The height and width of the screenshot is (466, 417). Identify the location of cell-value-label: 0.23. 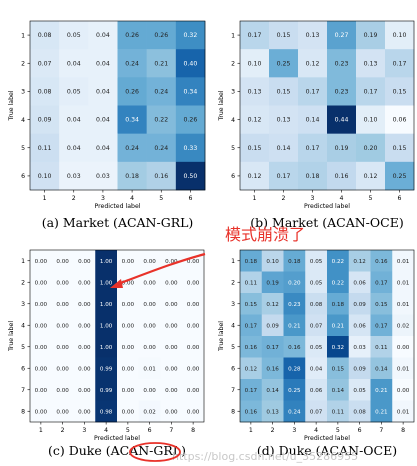
(342, 63).